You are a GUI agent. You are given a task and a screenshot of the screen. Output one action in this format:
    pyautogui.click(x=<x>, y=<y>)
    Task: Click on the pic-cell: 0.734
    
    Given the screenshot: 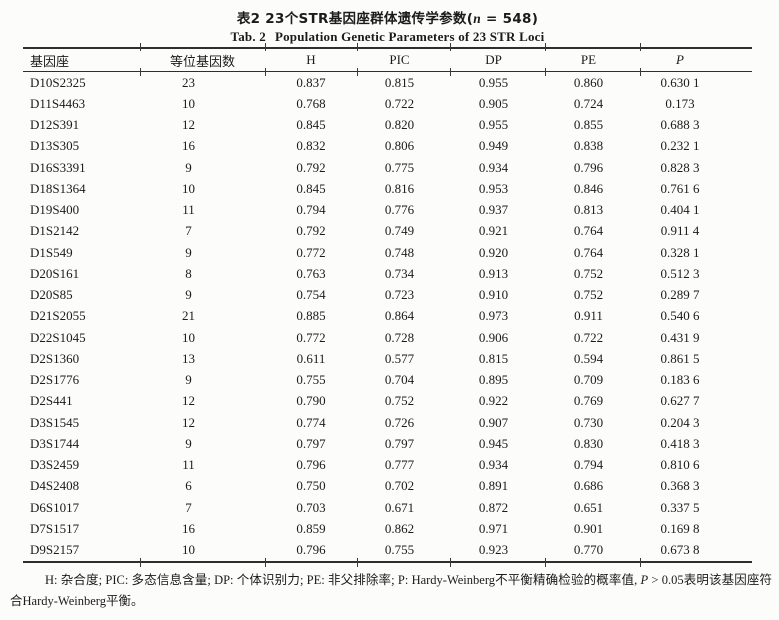 What is the action you would take?
    pyautogui.click(x=399, y=273)
    